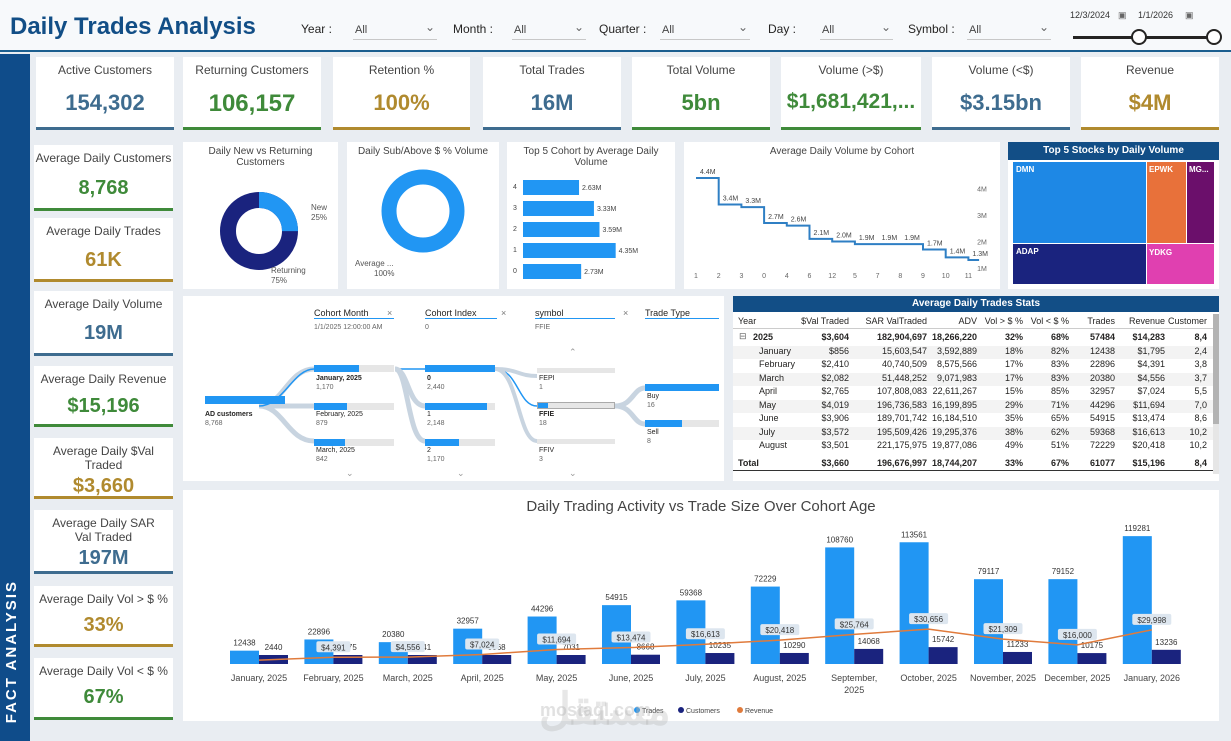 This screenshot has width=1231, height=741. What do you see at coordinates (1139, 37) in the screenshot?
I see `slider-start-handle` at bounding box center [1139, 37].